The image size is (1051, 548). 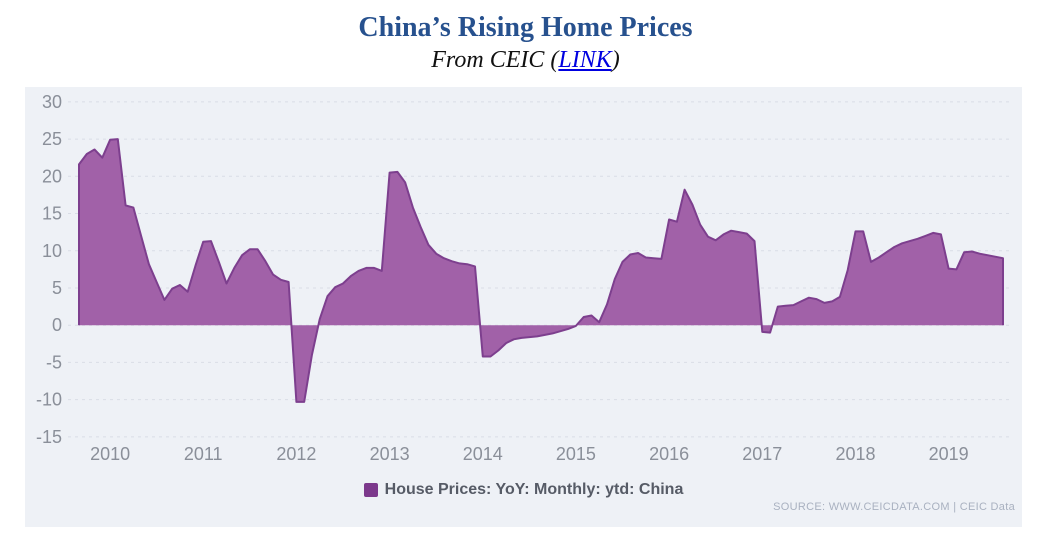 I want to click on y-axis-tick-label-5: 5, so click(x=57, y=288).